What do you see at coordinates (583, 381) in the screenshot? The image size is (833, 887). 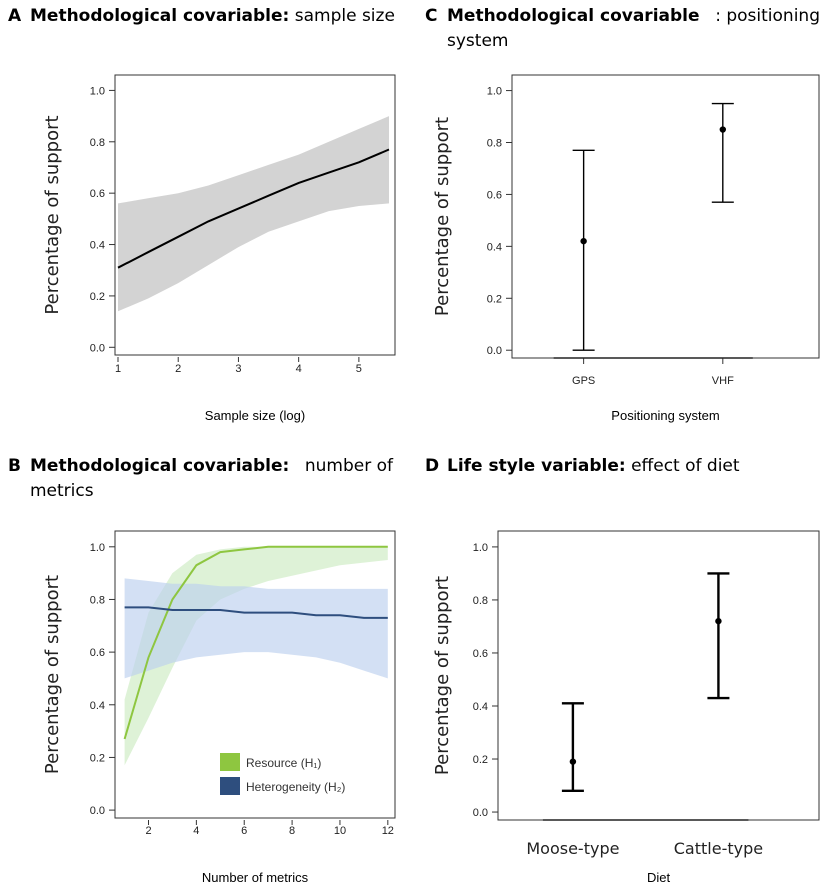 I see `panel-c-xtick-0: GPS` at bounding box center [583, 381].